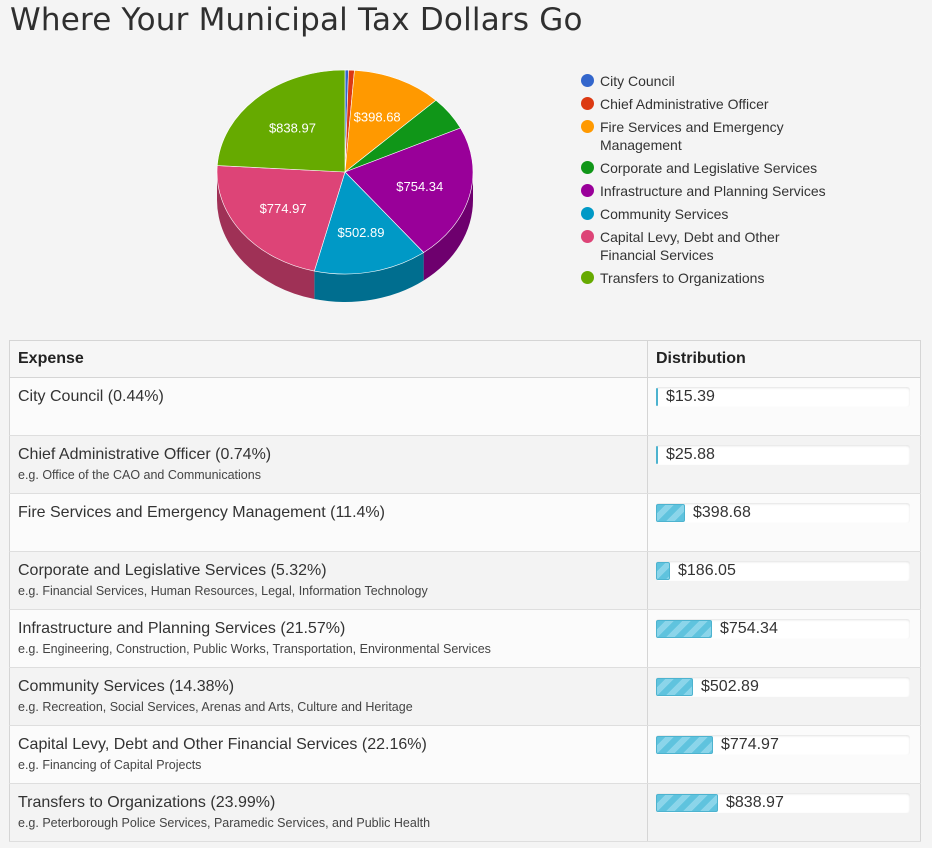 This screenshot has width=932, height=848. I want to click on distribution-amount: $774.97, so click(750, 744).